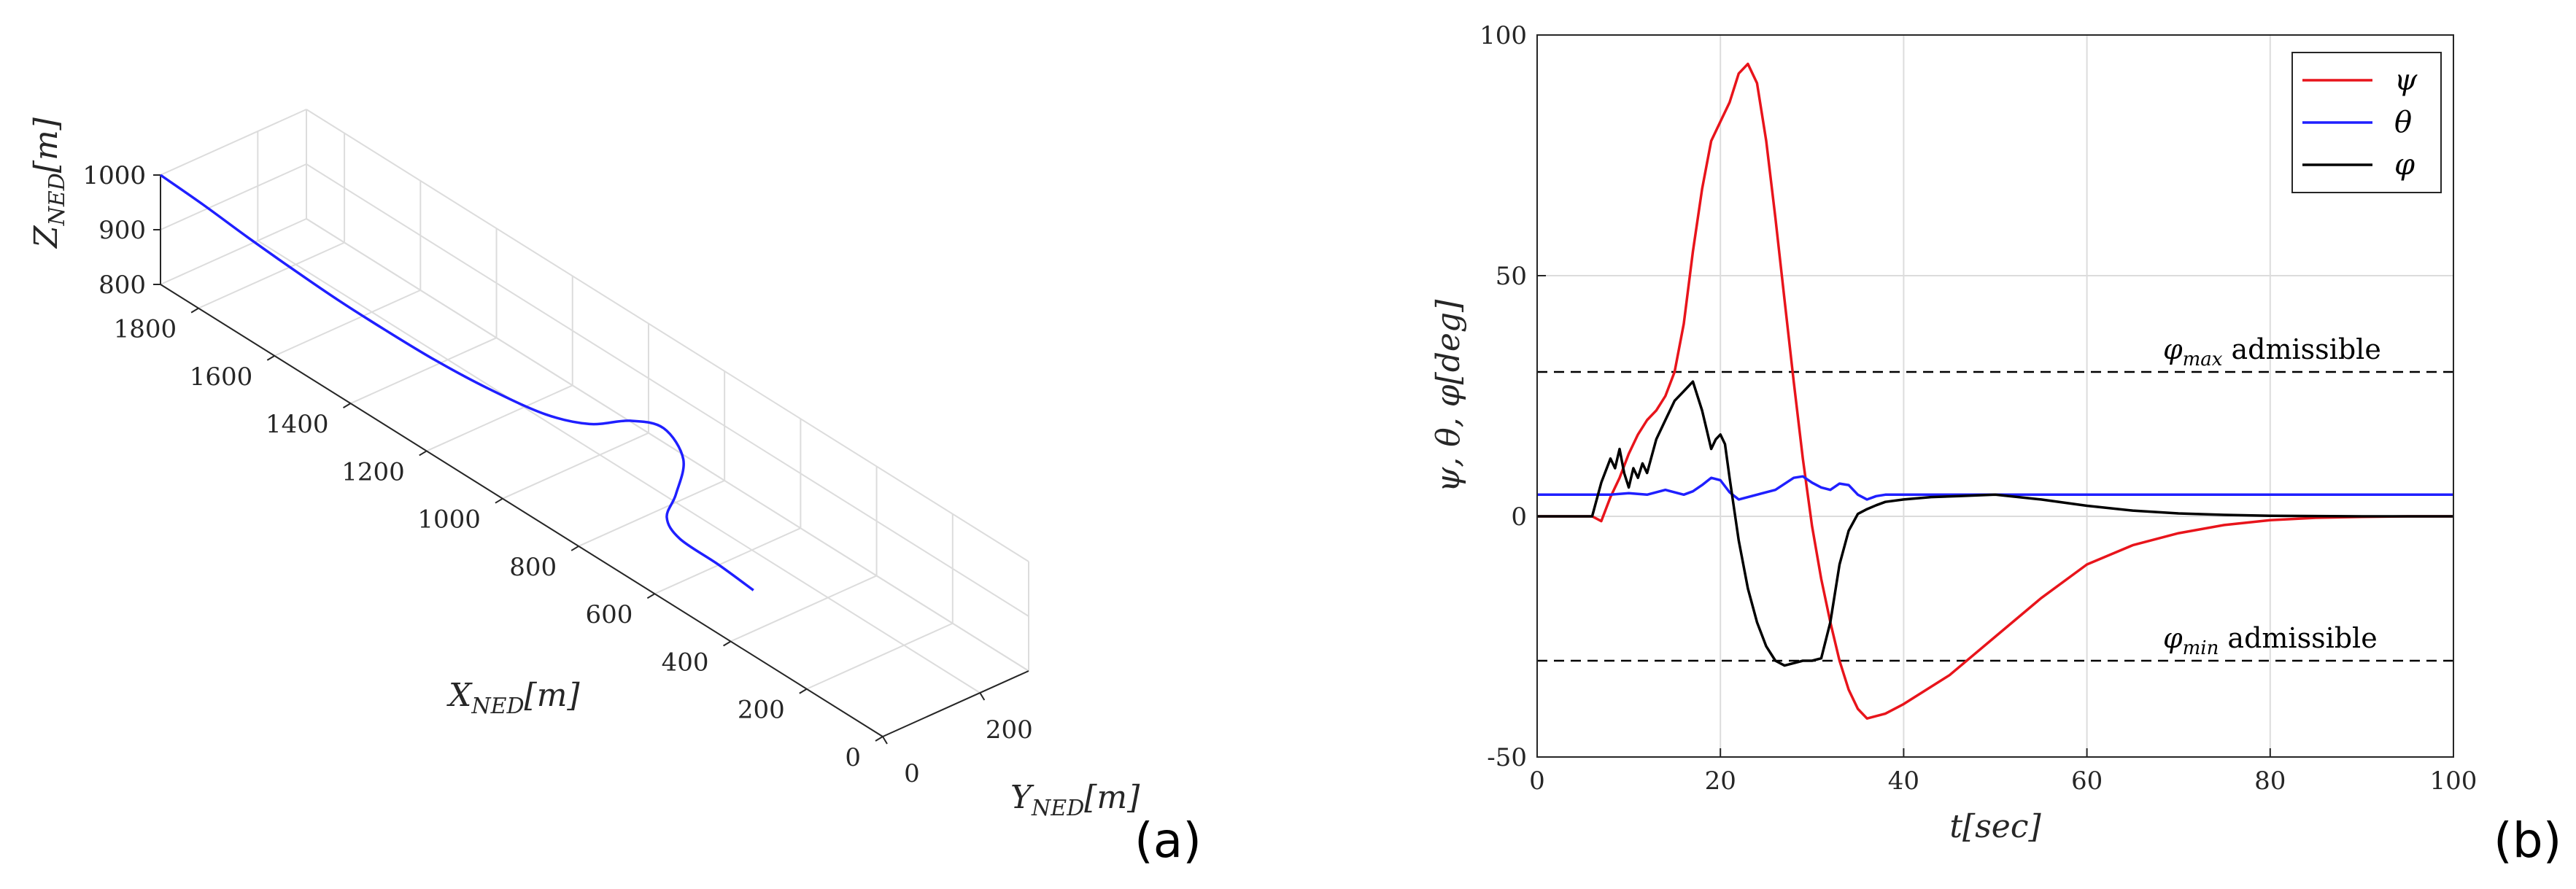 This screenshot has height=889, width=2576. I want to click on x-tick-label: 1600, so click(221, 377).